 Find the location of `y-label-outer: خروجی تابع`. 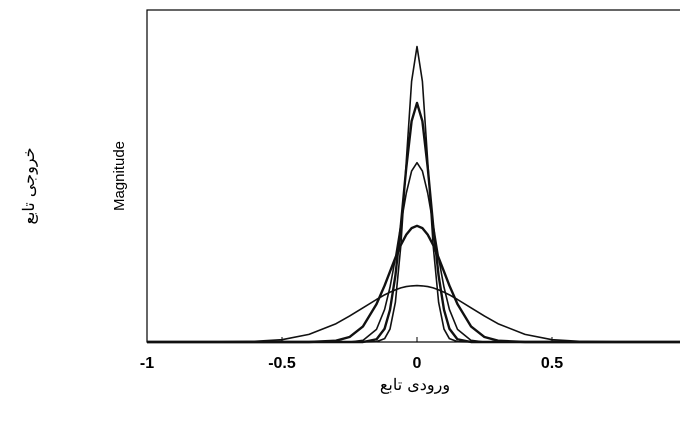

y-label-outer: خروجی تابع is located at coordinates (28, 185).